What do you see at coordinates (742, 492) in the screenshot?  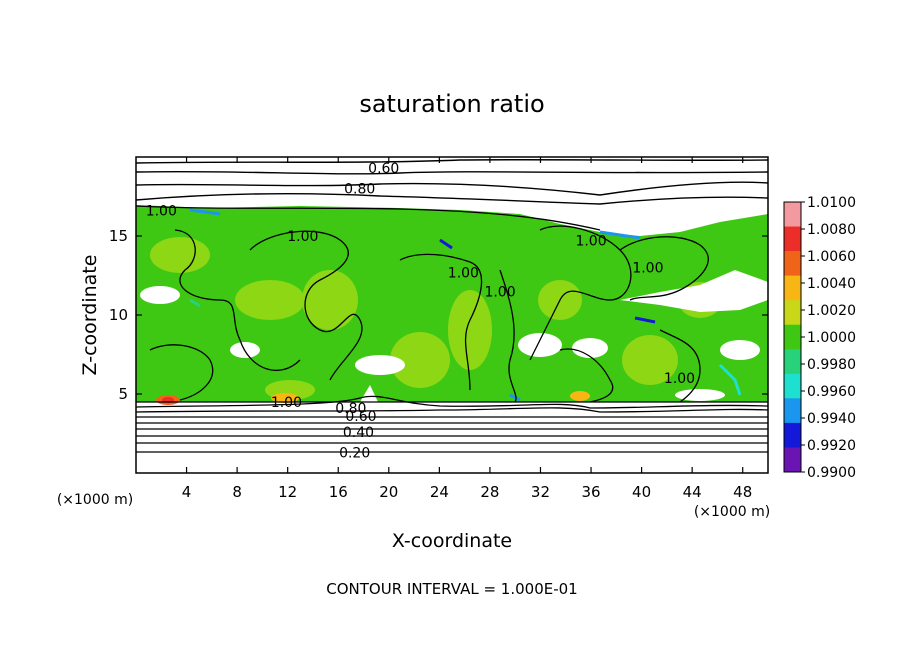 I see `x-tick-label: 48` at bounding box center [742, 492].